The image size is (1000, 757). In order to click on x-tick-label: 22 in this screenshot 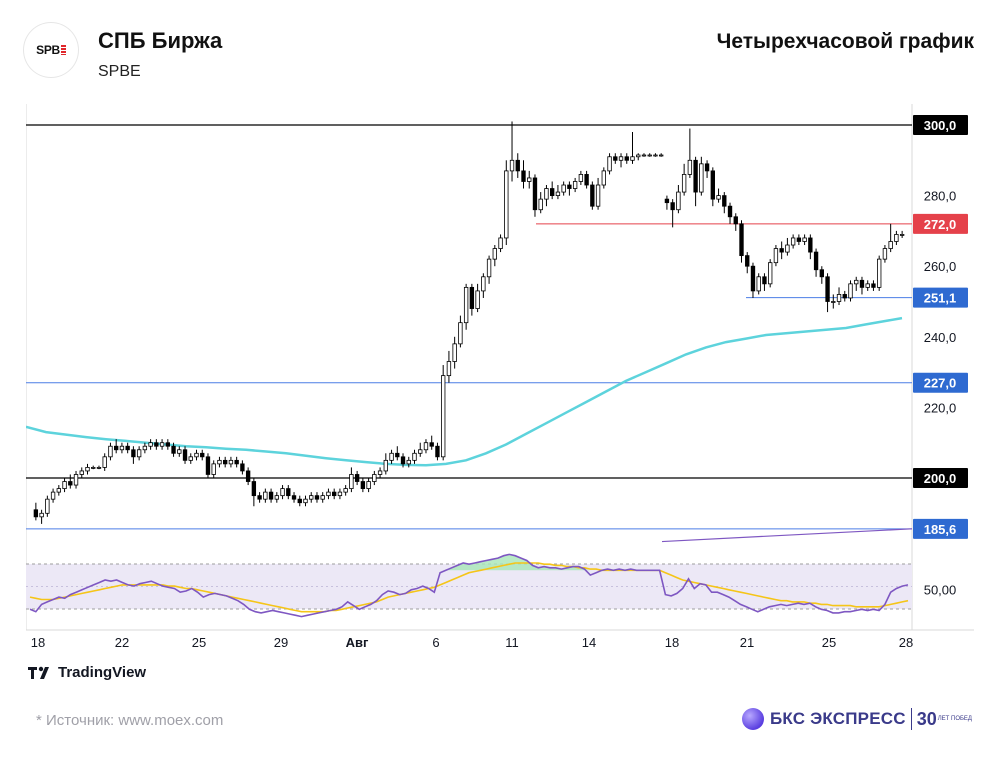, I will do `click(122, 642)`.